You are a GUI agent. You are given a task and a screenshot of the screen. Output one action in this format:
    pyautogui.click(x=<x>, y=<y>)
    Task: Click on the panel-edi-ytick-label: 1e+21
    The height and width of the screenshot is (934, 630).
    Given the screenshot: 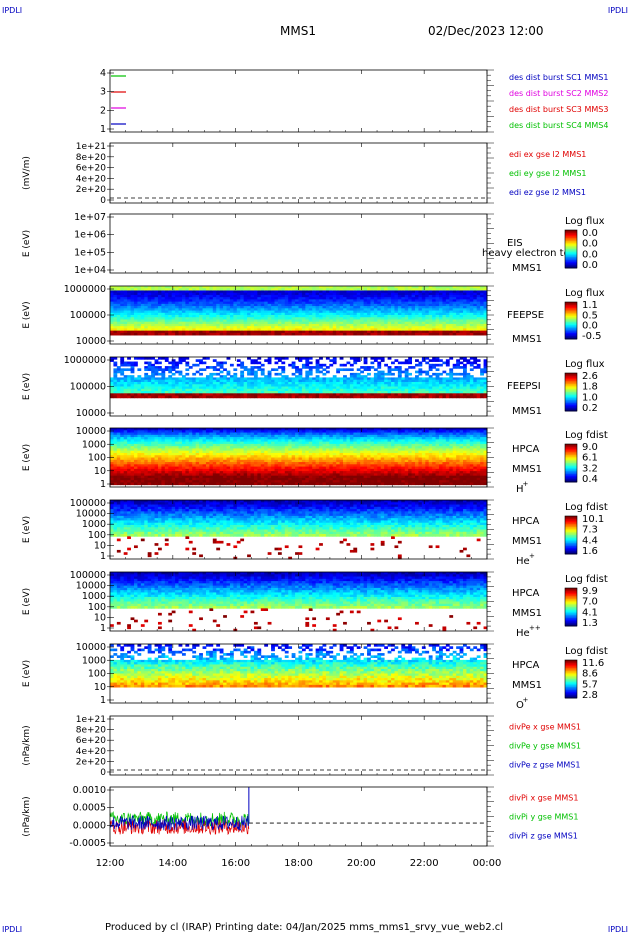 What is the action you would take?
    pyautogui.click(x=91, y=147)
    